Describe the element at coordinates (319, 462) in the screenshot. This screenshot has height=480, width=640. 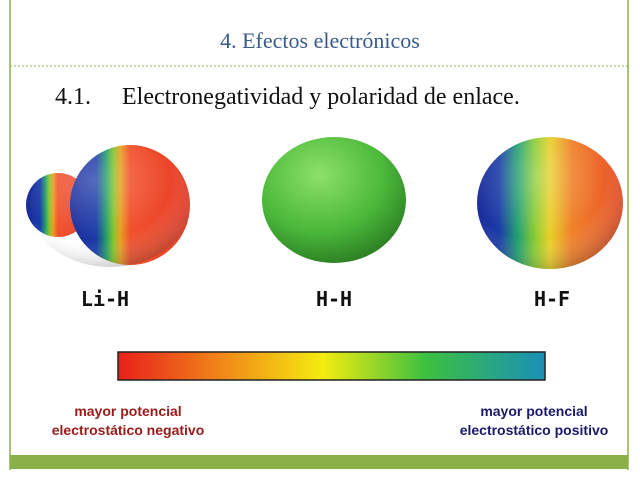
I see `footer-bar` at that location.